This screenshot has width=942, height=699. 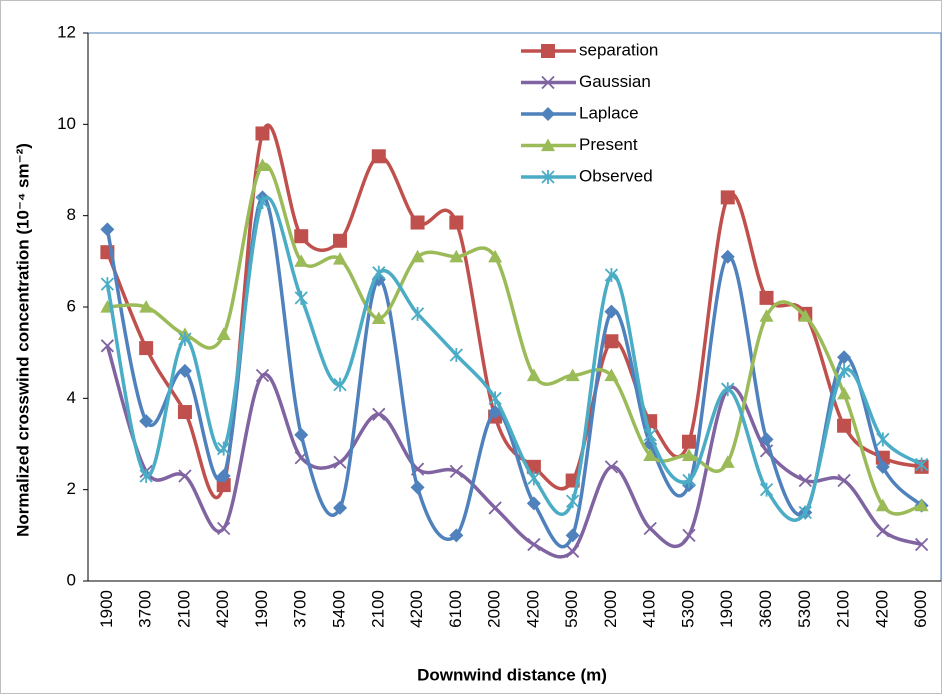 What do you see at coordinates (618, 49) in the screenshot?
I see `legend-label: separation` at bounding box center [618, 49].